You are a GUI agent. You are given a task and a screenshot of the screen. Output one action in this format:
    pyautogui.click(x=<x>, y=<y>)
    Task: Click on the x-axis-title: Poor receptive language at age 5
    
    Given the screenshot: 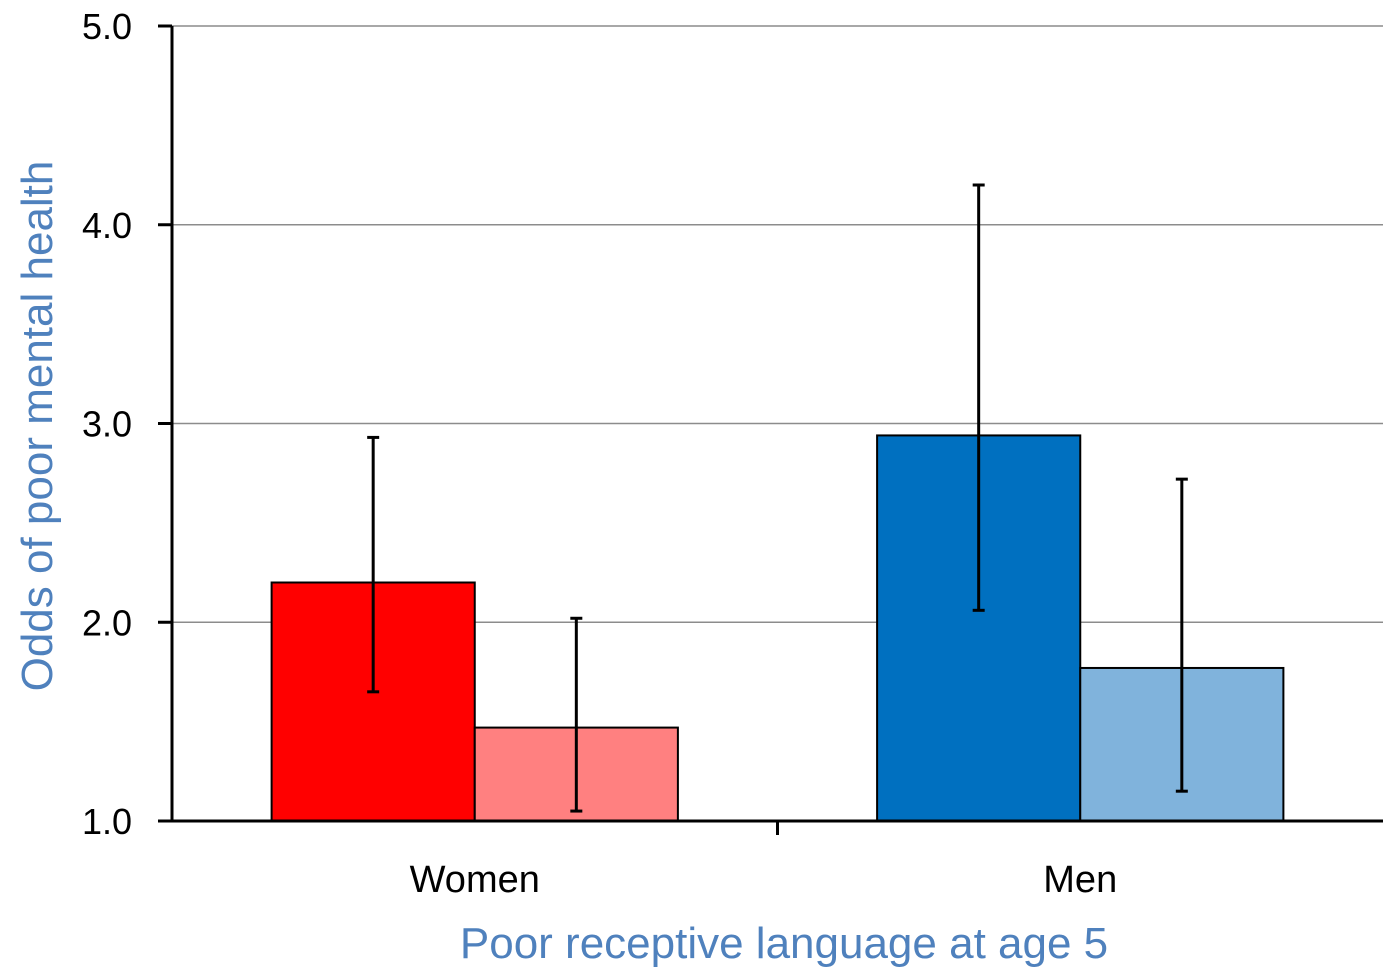 What is the action you would take?
    pyautogui.click(x=784, y=943)
    